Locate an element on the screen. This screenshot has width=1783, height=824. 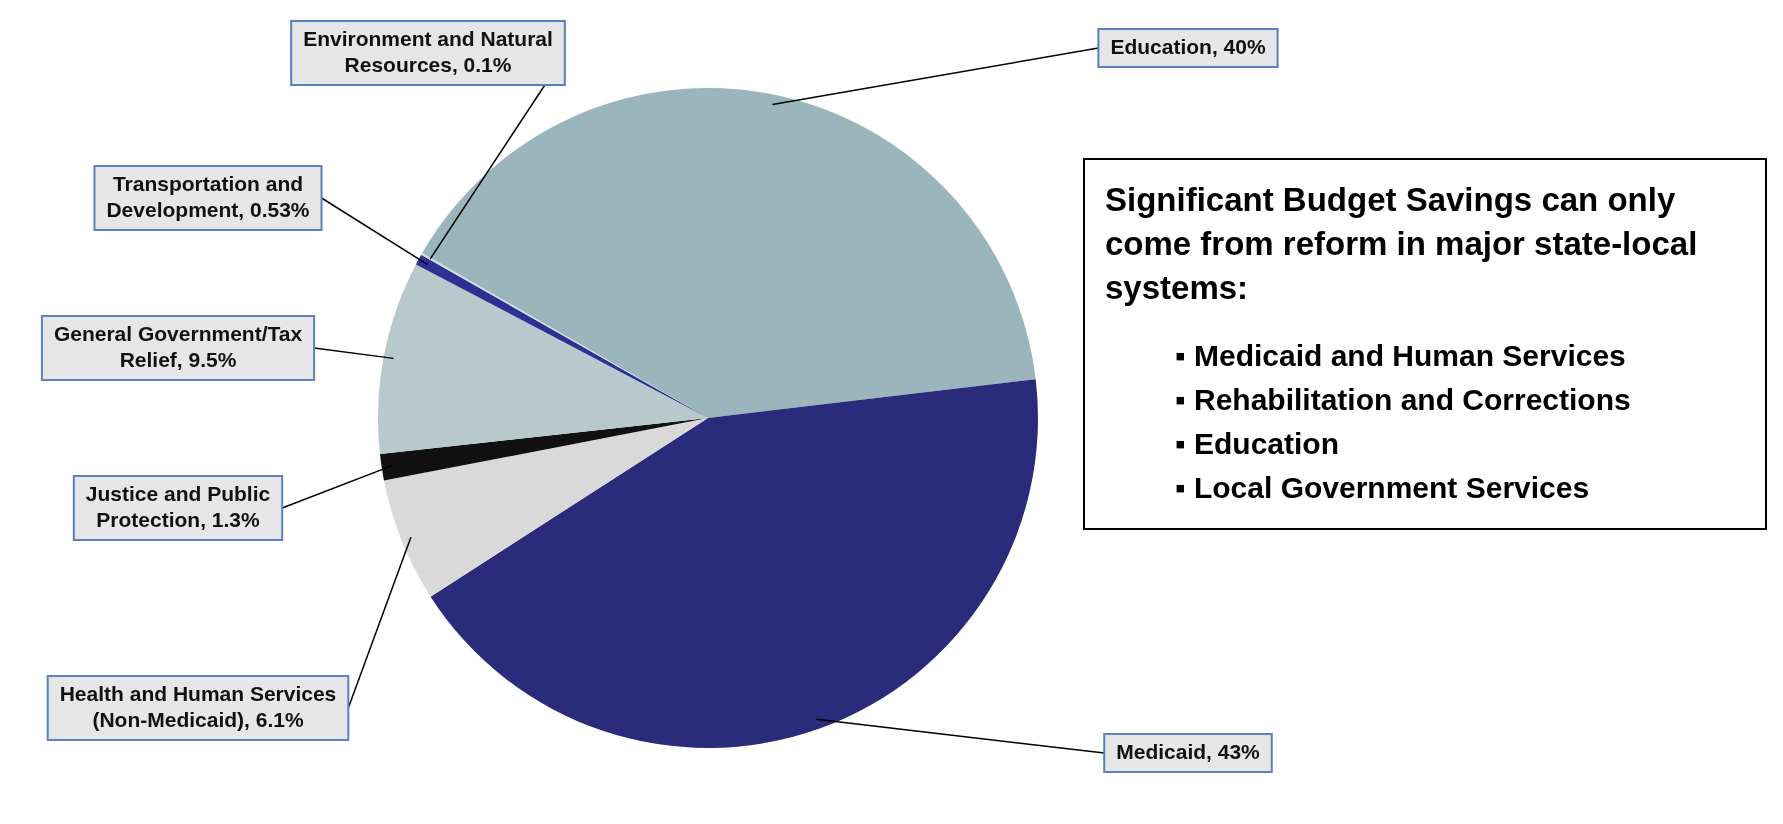
slice-label: Justice and Public Protection, 1.3% is located at coordinates (178, 506).